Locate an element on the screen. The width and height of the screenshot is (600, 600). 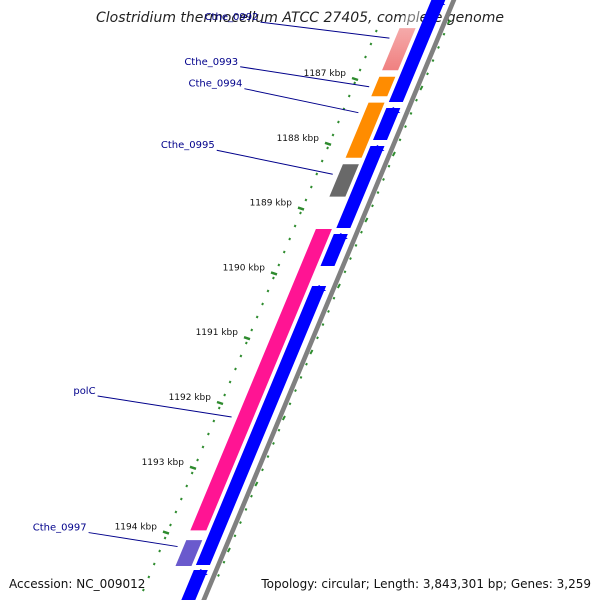
gene-label: polC is located at coordinates (84, 391).